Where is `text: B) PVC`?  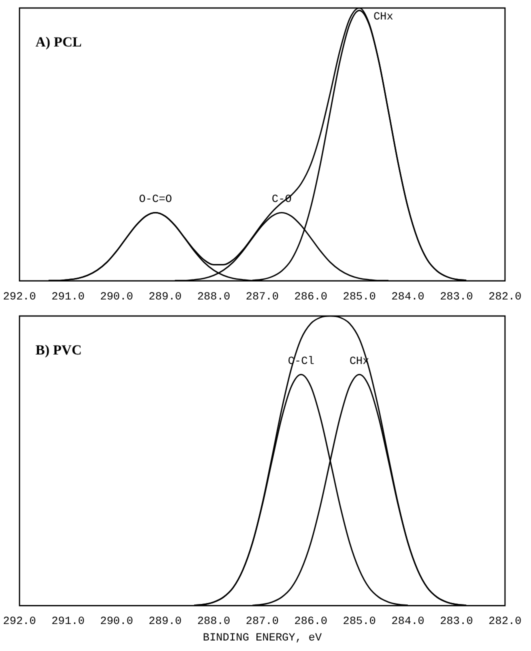
text: B) PVC is located at coordinates (59, 351).